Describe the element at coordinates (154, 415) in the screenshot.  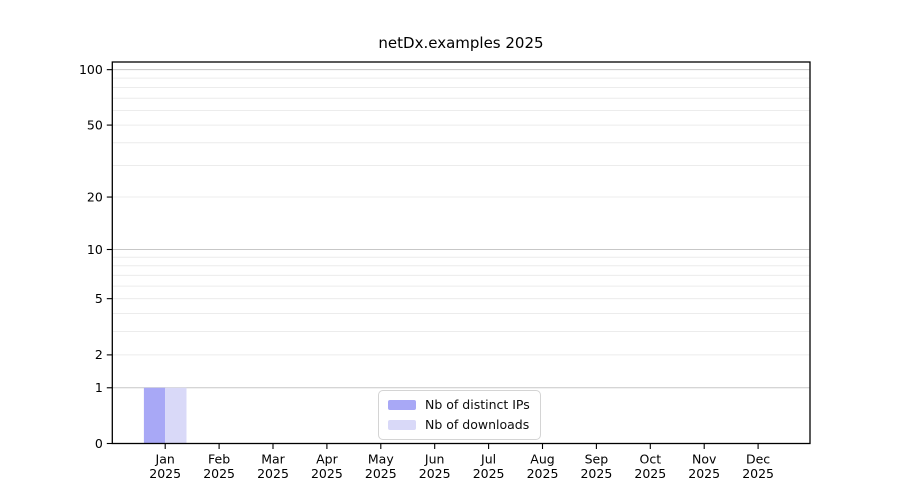
I see `bar-distinct-ips` at that location.